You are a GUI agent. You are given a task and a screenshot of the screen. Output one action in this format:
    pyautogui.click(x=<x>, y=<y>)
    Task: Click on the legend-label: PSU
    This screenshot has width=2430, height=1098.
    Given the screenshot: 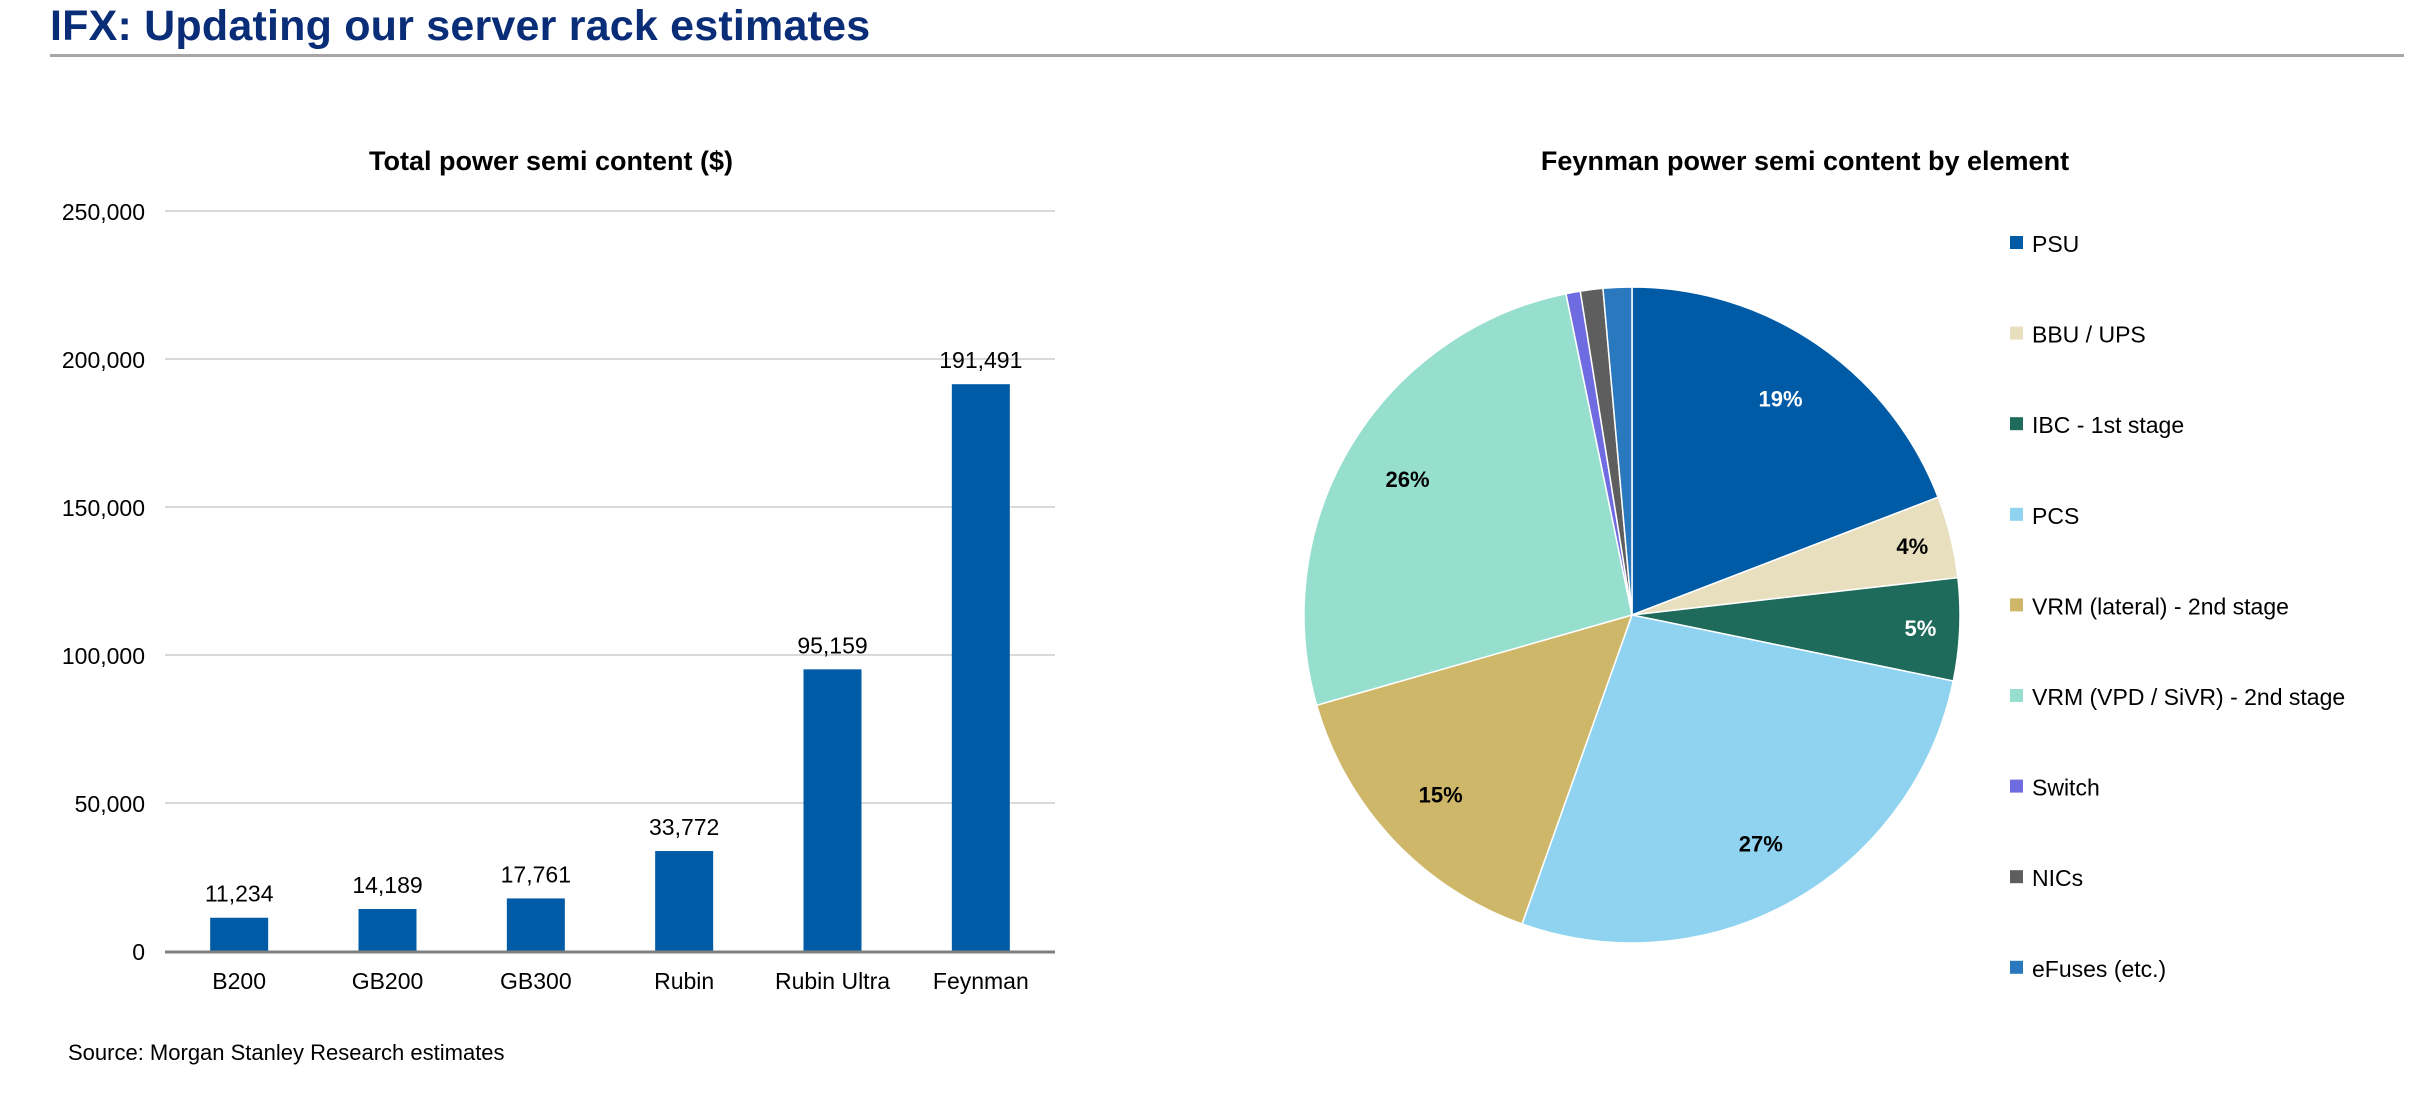 What is the action you would take?
    pyautogui.click(x=2055, y=244)
    